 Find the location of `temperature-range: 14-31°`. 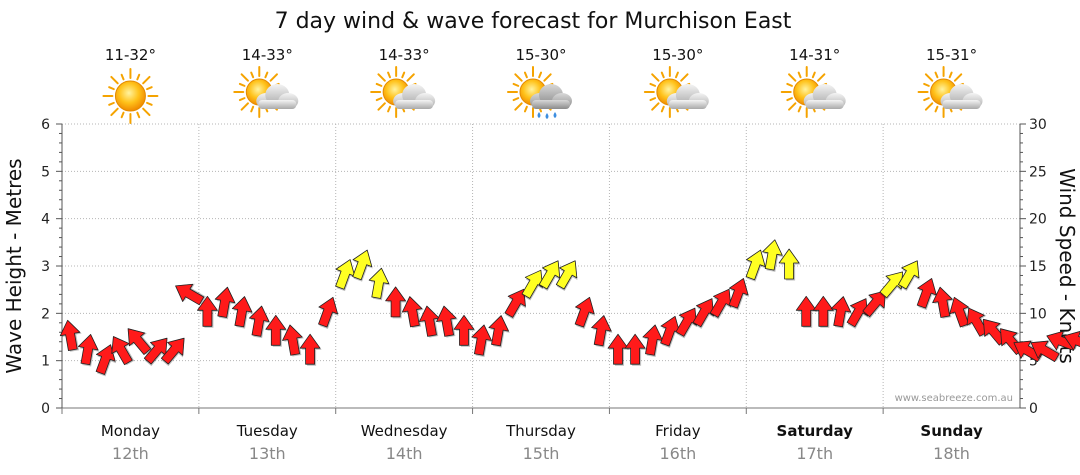

temperature-range: 14-31° is located at coordinates (814, 55).